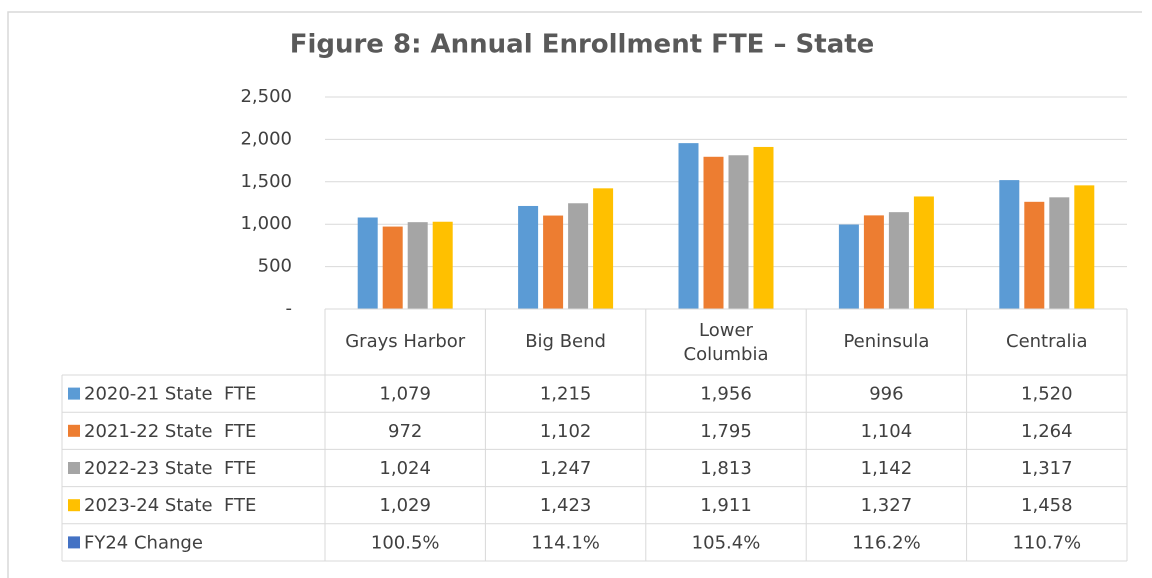 The width and height of the screenshot is (1152, 578). Describe the element at coordinates (886, 542) in the screenshot. I see `table-value: 116.2%` at that location.